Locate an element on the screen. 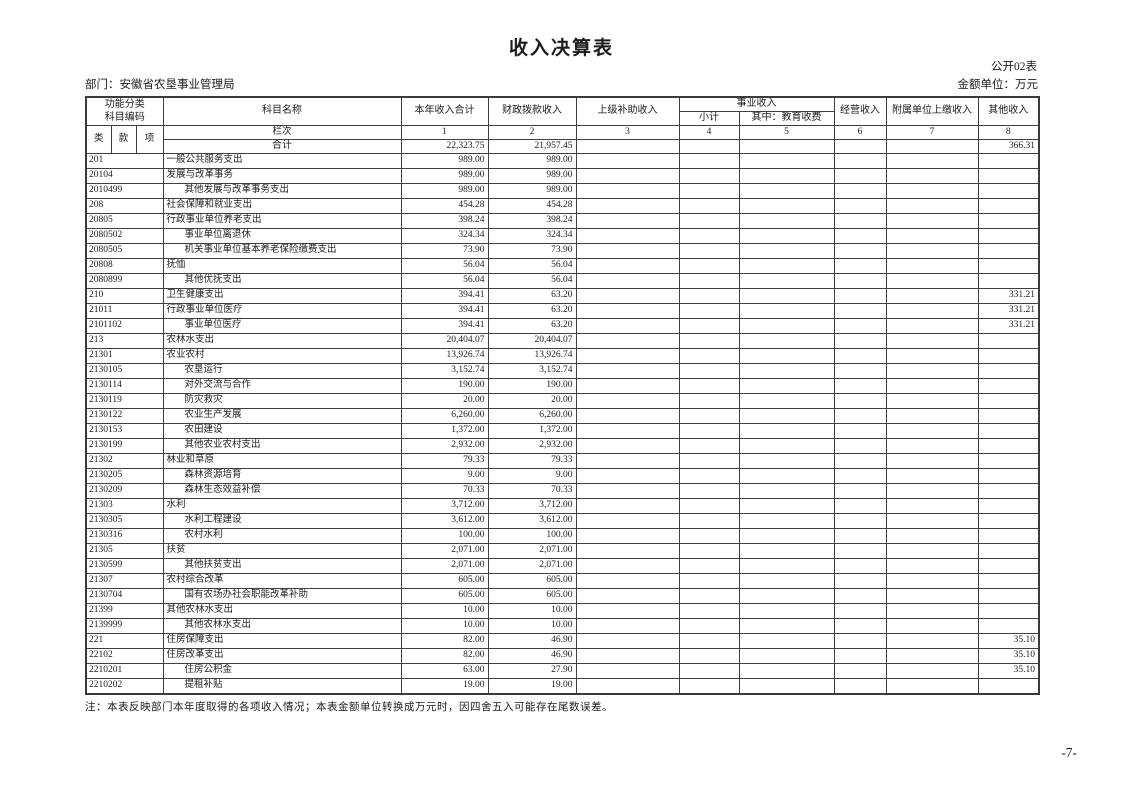 The image size is (1123, 794). row-value-1: 10.00 is located at coordinates (444, 626).